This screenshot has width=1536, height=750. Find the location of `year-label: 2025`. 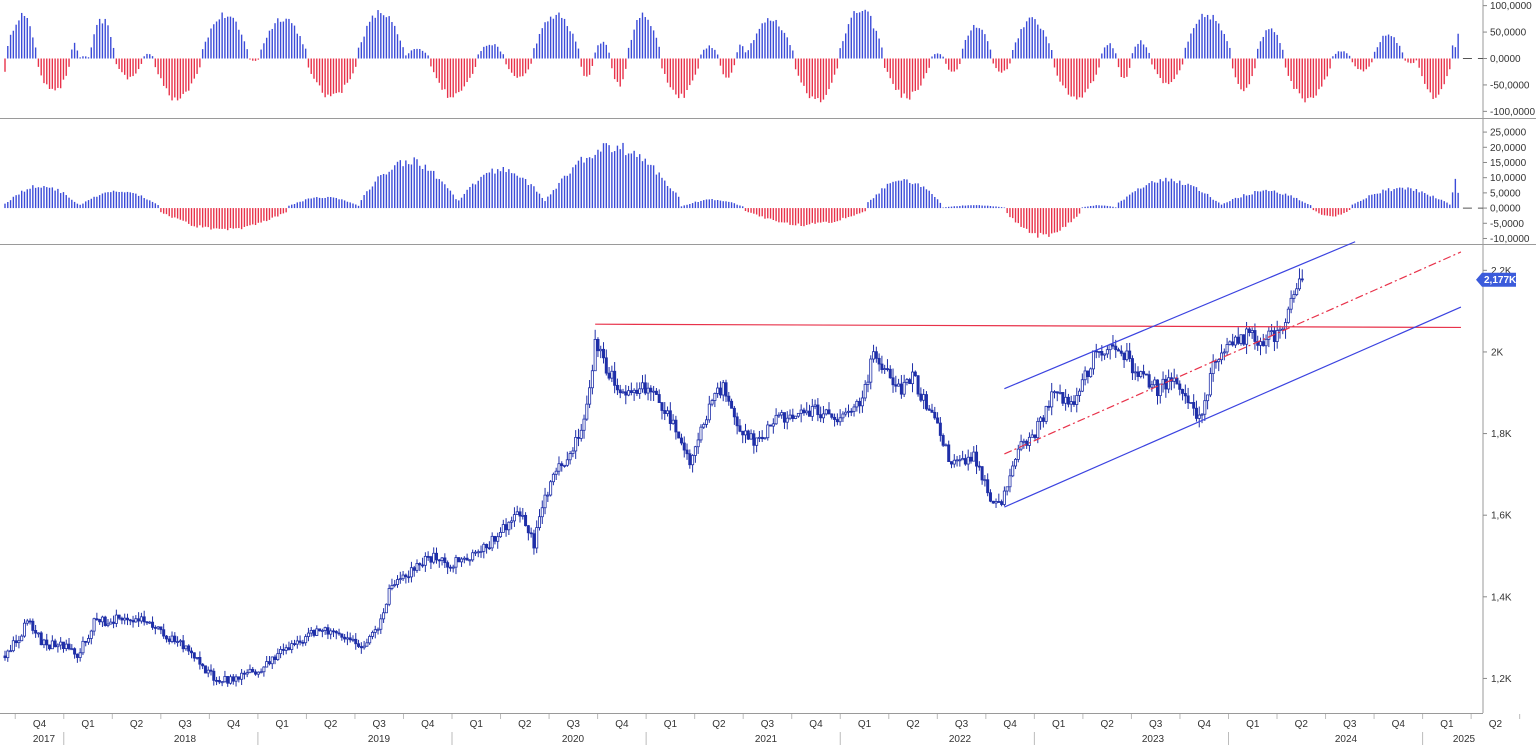

year-label: 2025 is located at coordinates (1464, 739).